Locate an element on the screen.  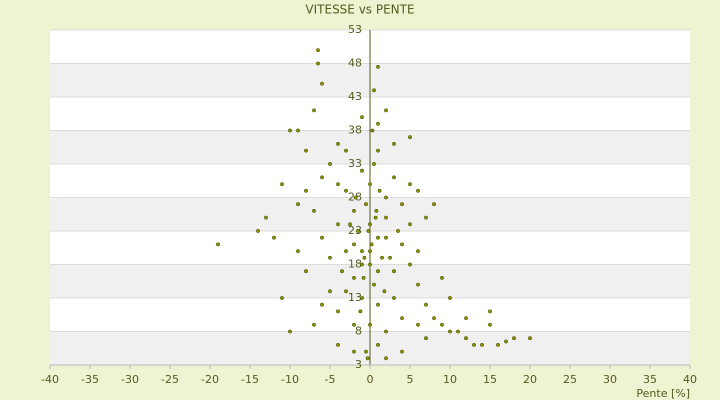
x-tick-label: -10 is located at coordinates (290, 379).